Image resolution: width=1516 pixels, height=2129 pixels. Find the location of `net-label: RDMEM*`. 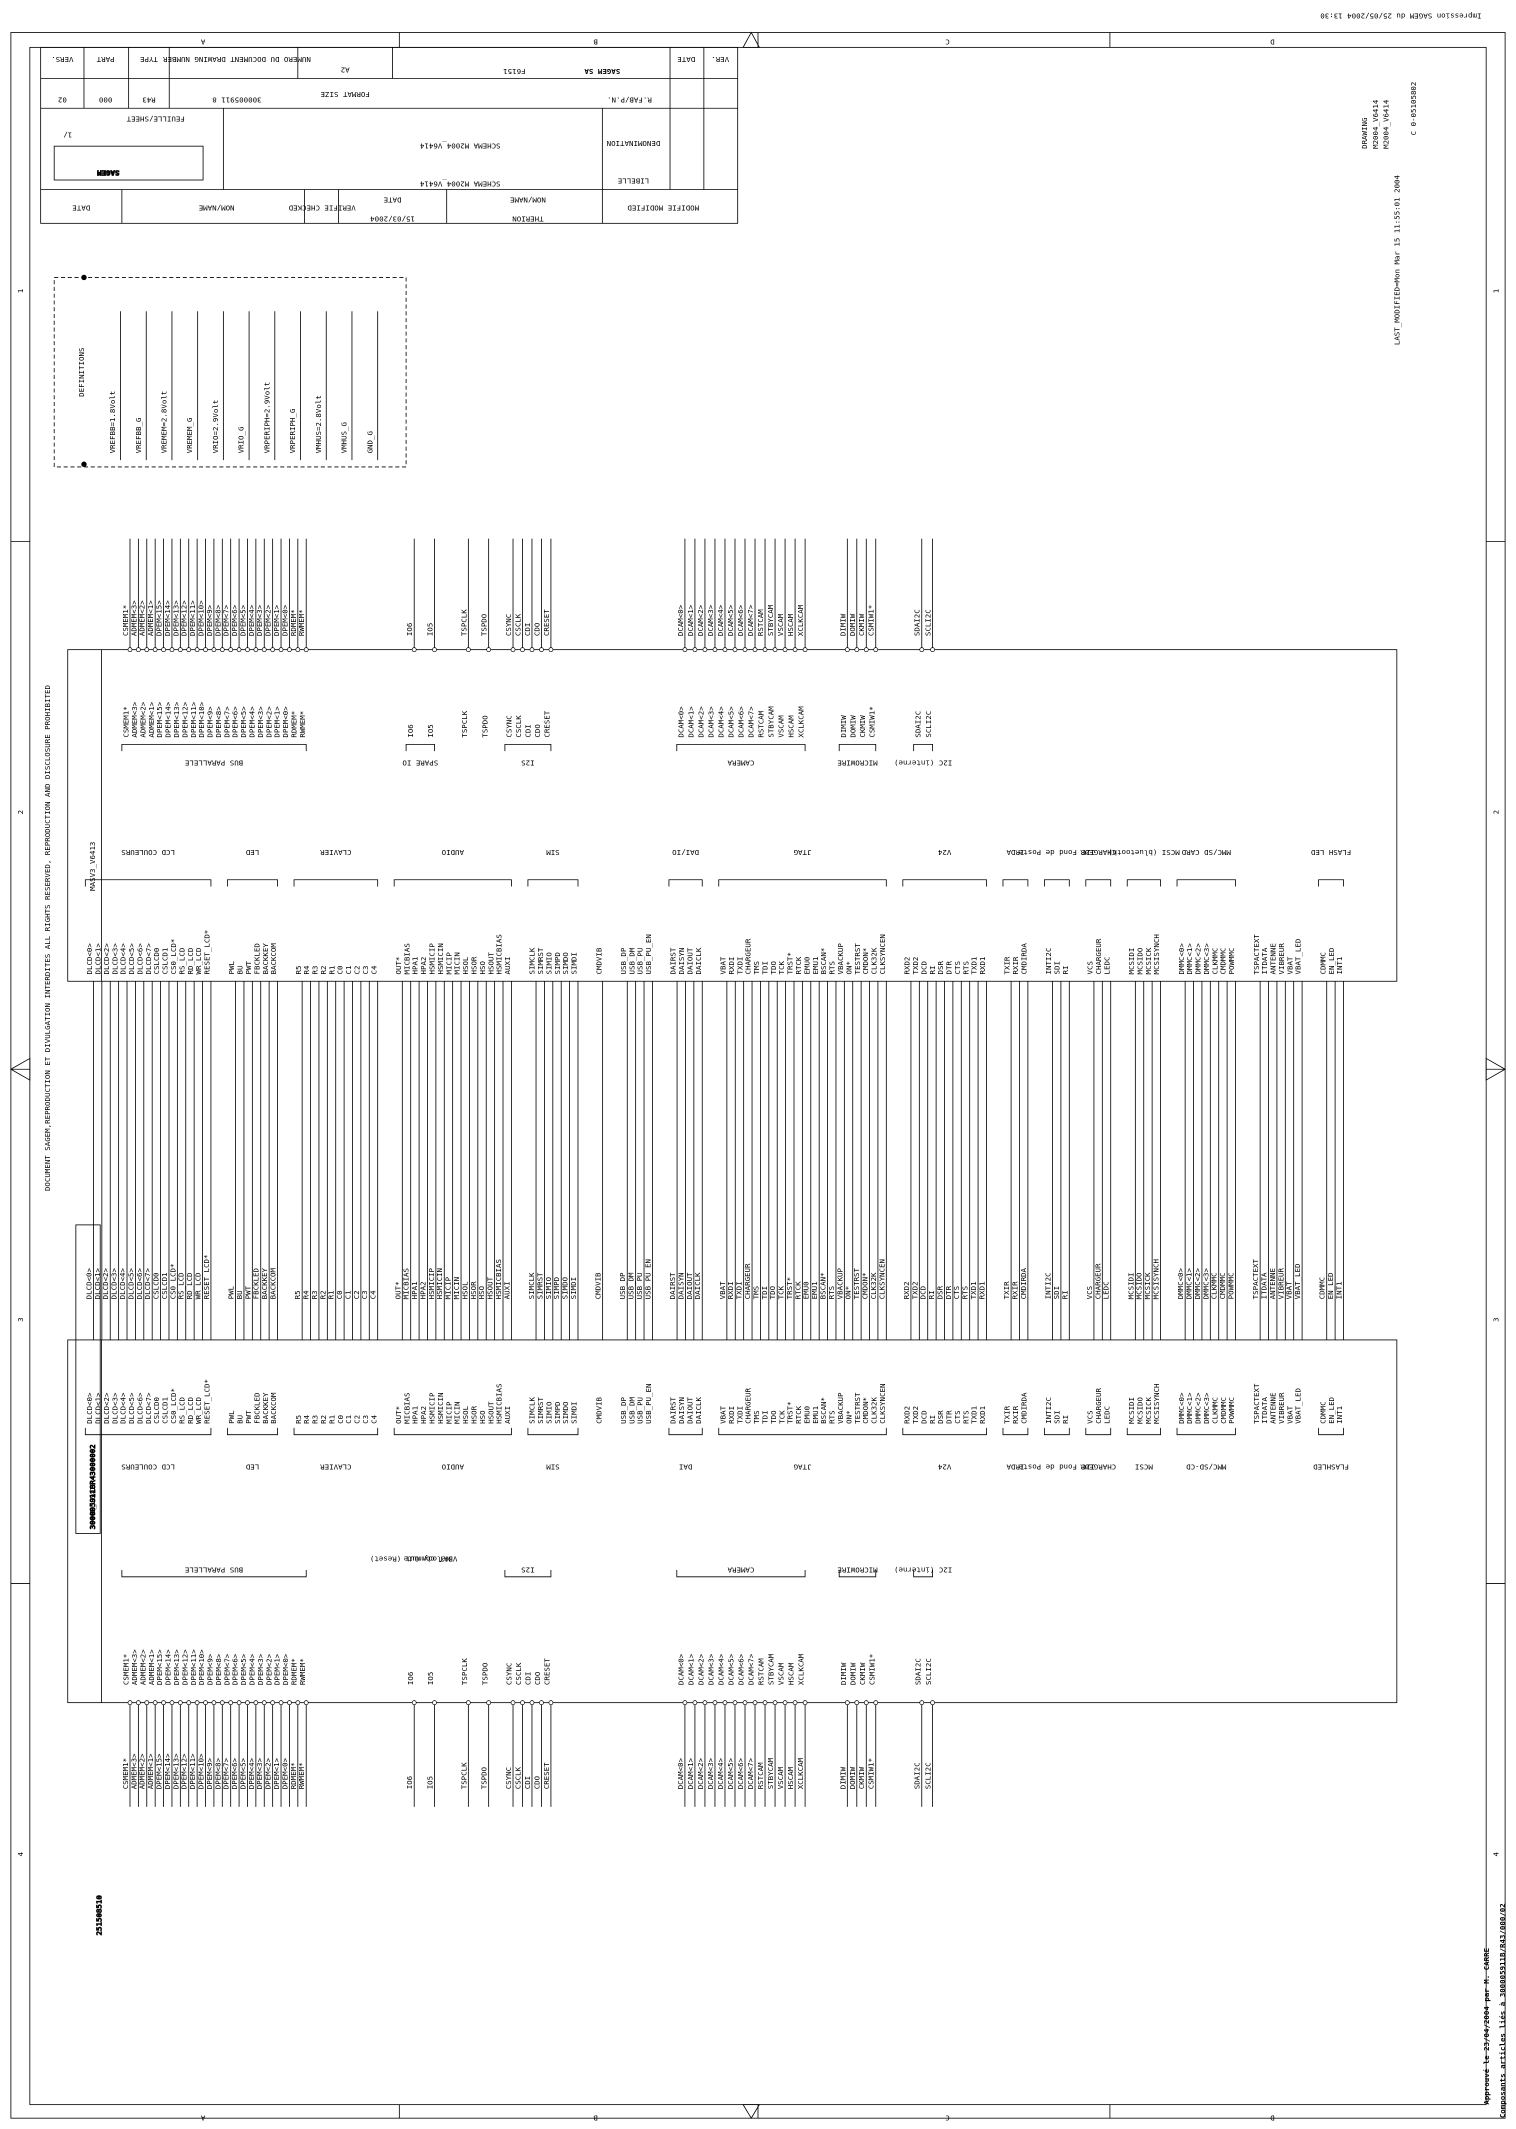

net-label: RDMEM* is located at coordinates (293, 1775).